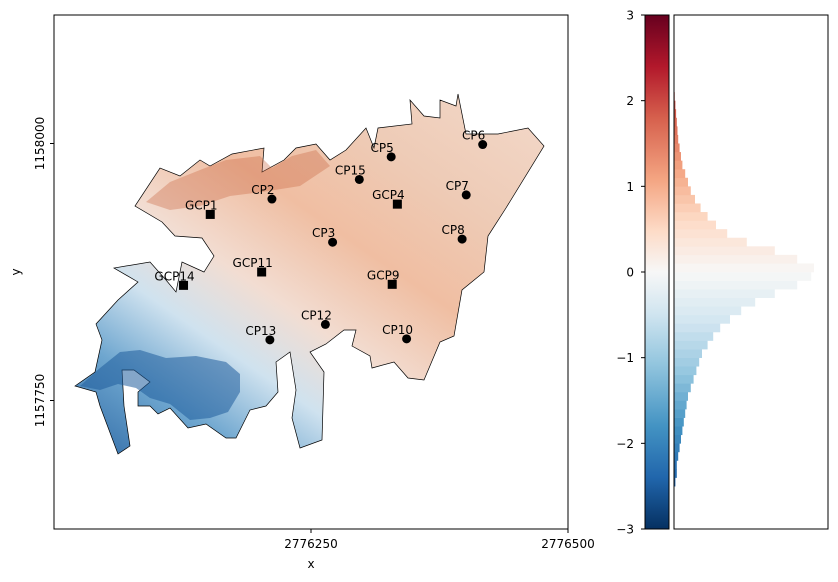 This screenshot has width=838, height=582. I want to click on colorbar-axis: 3 2 1 0 −1 −2 −3, so click(630, 273).